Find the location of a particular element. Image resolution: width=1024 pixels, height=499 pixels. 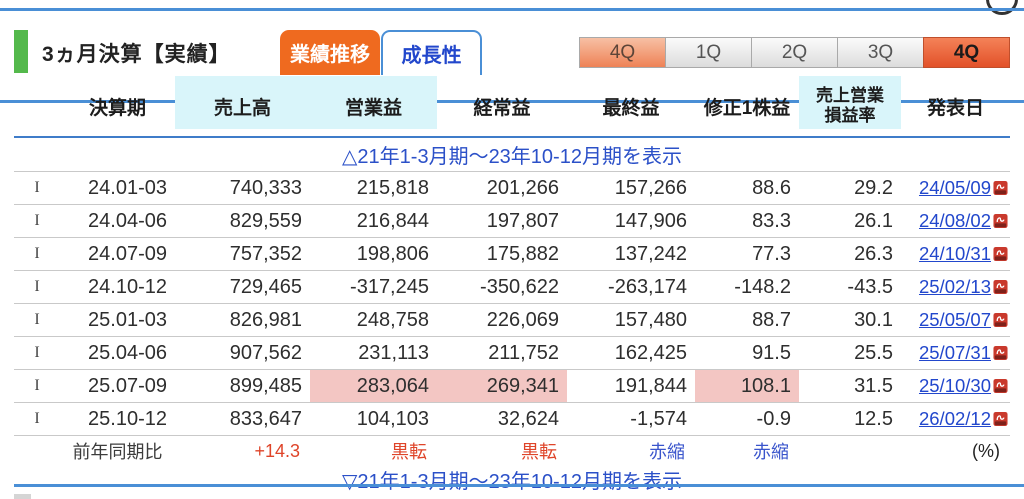

cell-sales: 729,465 is located at coordinates (265, 286).